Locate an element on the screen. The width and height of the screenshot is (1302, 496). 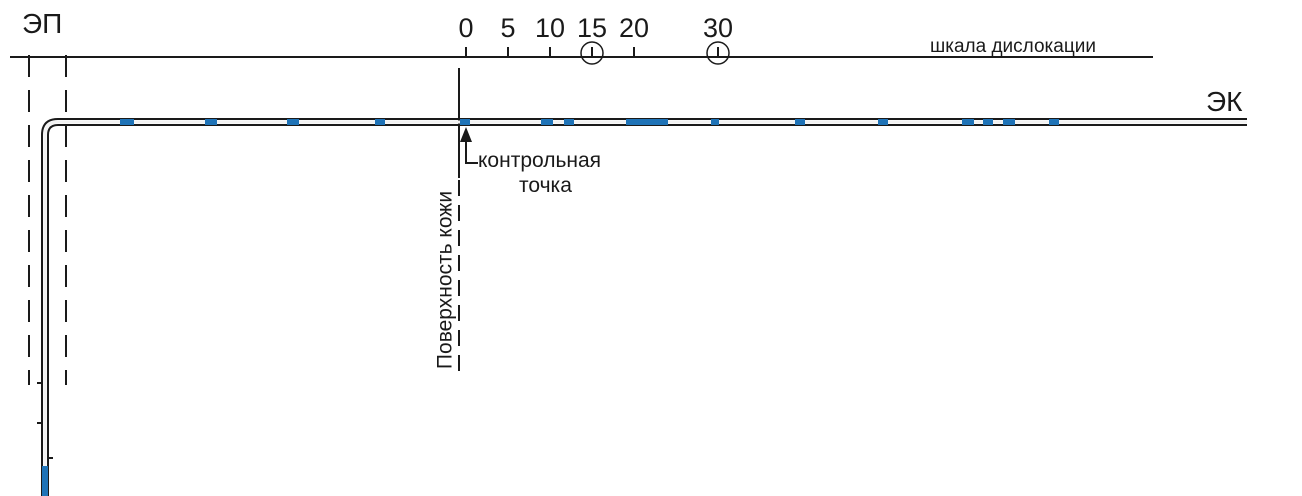
scale-title: шкала дислокации is located at coordinates (1013, 46).